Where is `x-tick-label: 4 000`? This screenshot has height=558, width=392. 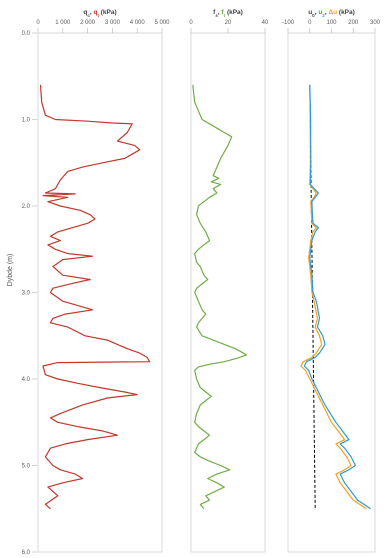
x-tick-label: 4 000 is located at coordinates (138, 23).